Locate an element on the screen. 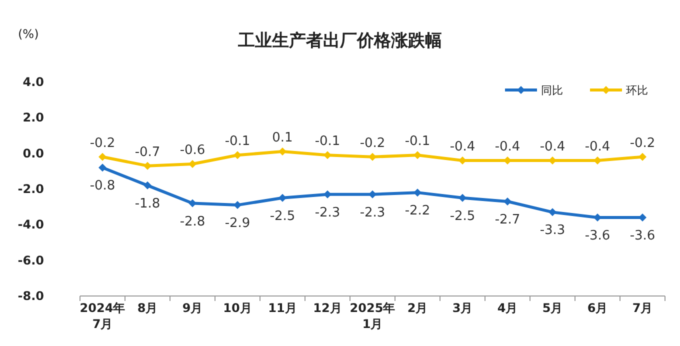 This screenshot has height=346, width=680. data-label: -3.3 is located at coordinates (553, 230).